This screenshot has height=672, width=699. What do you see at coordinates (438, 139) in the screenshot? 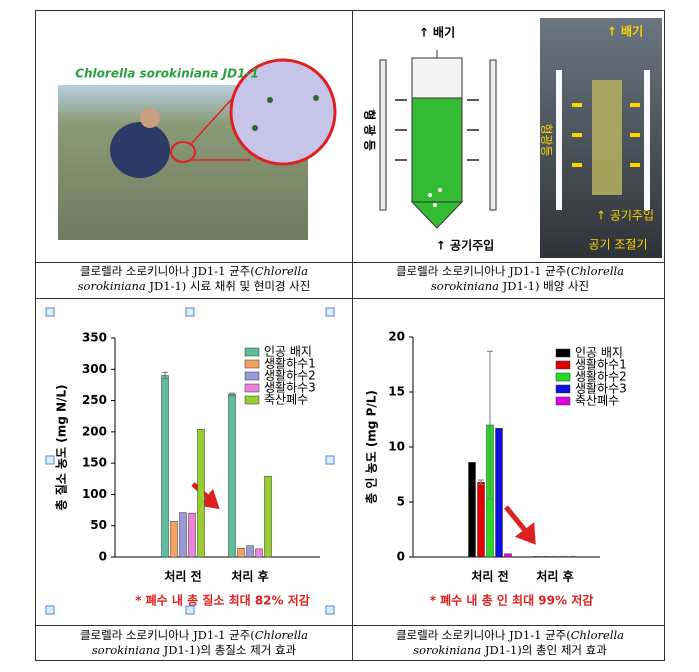
I see `reactor-diagram` at bounding box center [438, 139].